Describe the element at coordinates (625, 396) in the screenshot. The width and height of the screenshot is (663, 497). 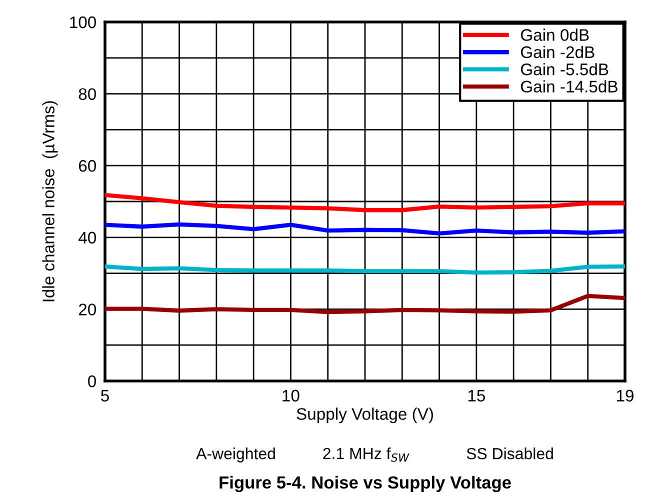
I see `x-tick-label: 19` at that location.